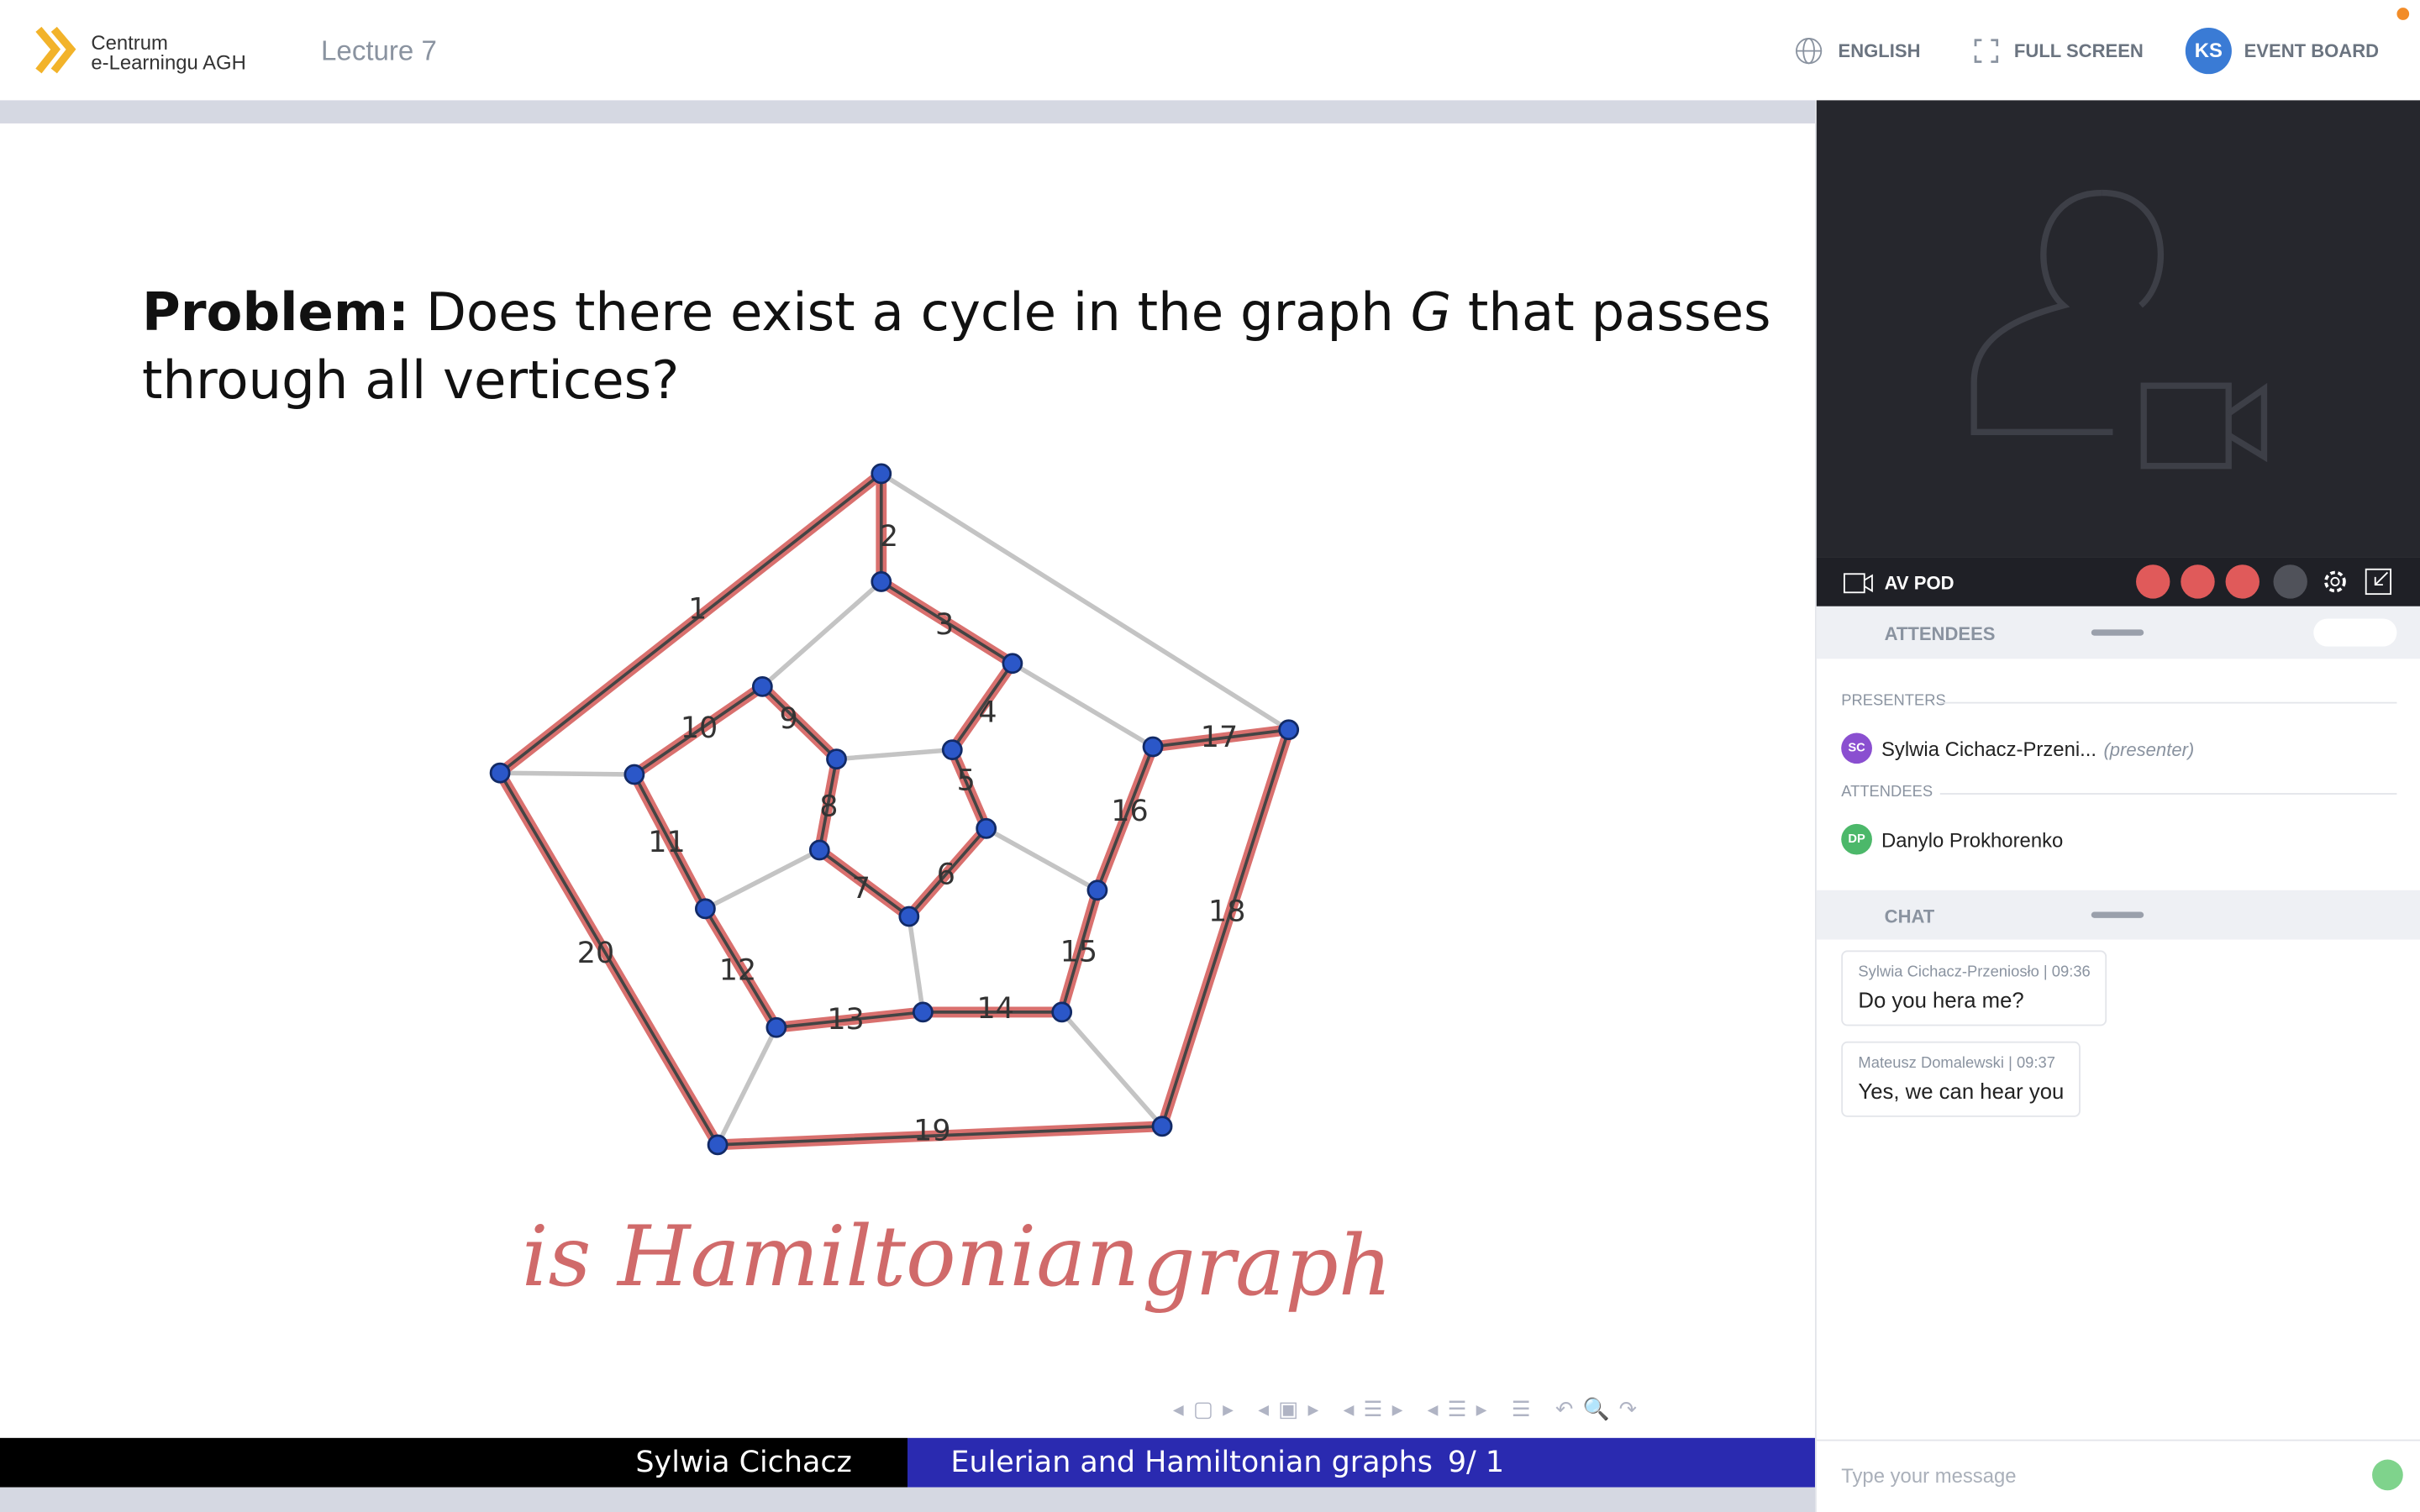 The image size is (2420, 1512). Describe the element at coordinates (2378, 581) in the screenshot. I see `minimize-icon` at that location.